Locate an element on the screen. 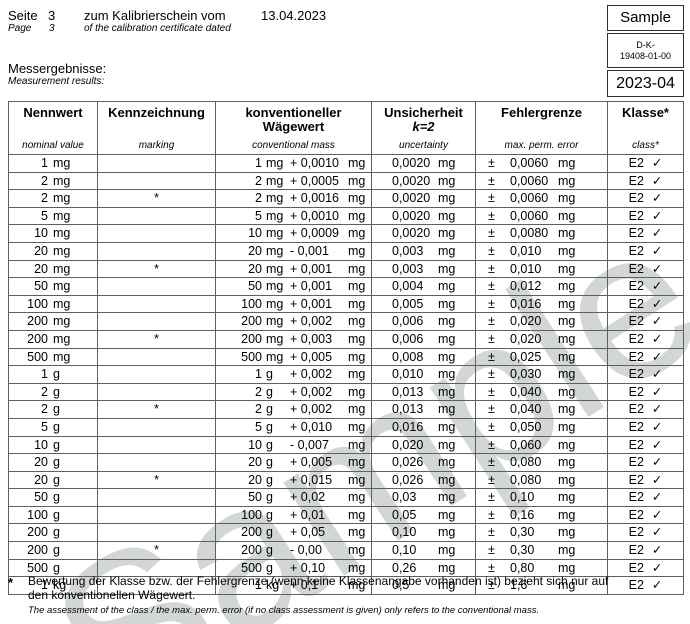  nominal-value-cell: 200 g is located at coordinates (53, 533).